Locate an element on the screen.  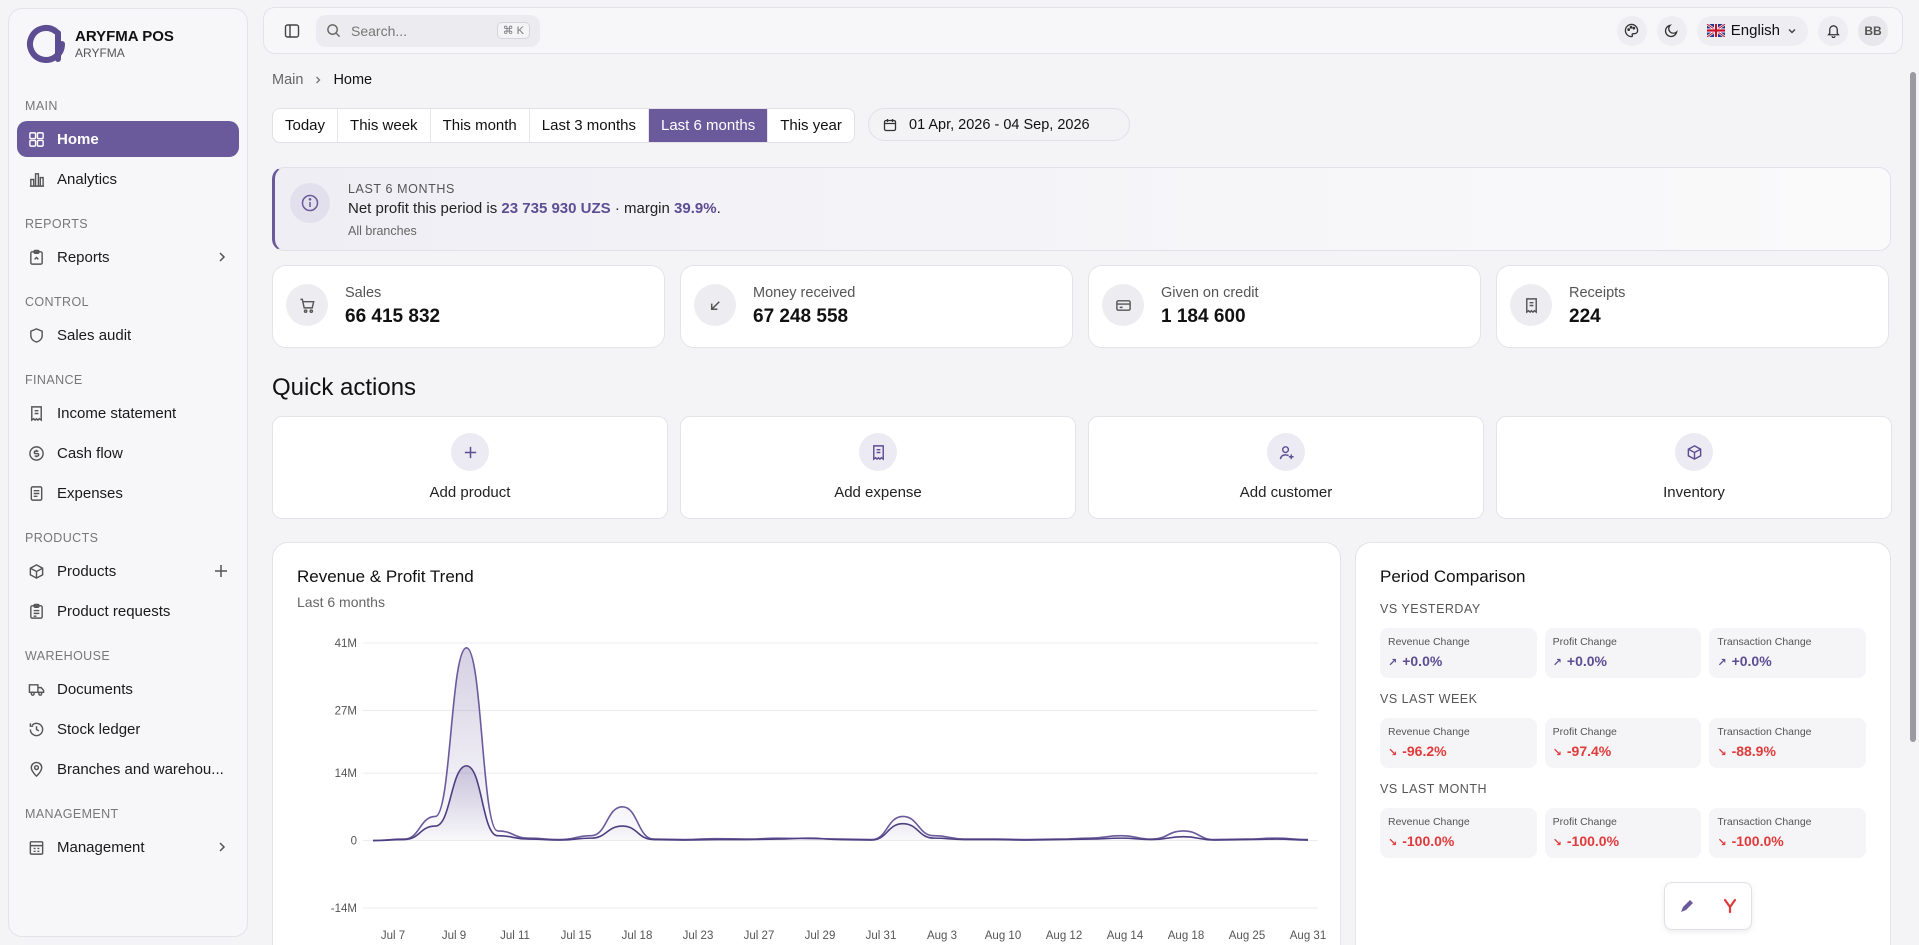
stat-label: Sales is located at coordinates (363, 293).